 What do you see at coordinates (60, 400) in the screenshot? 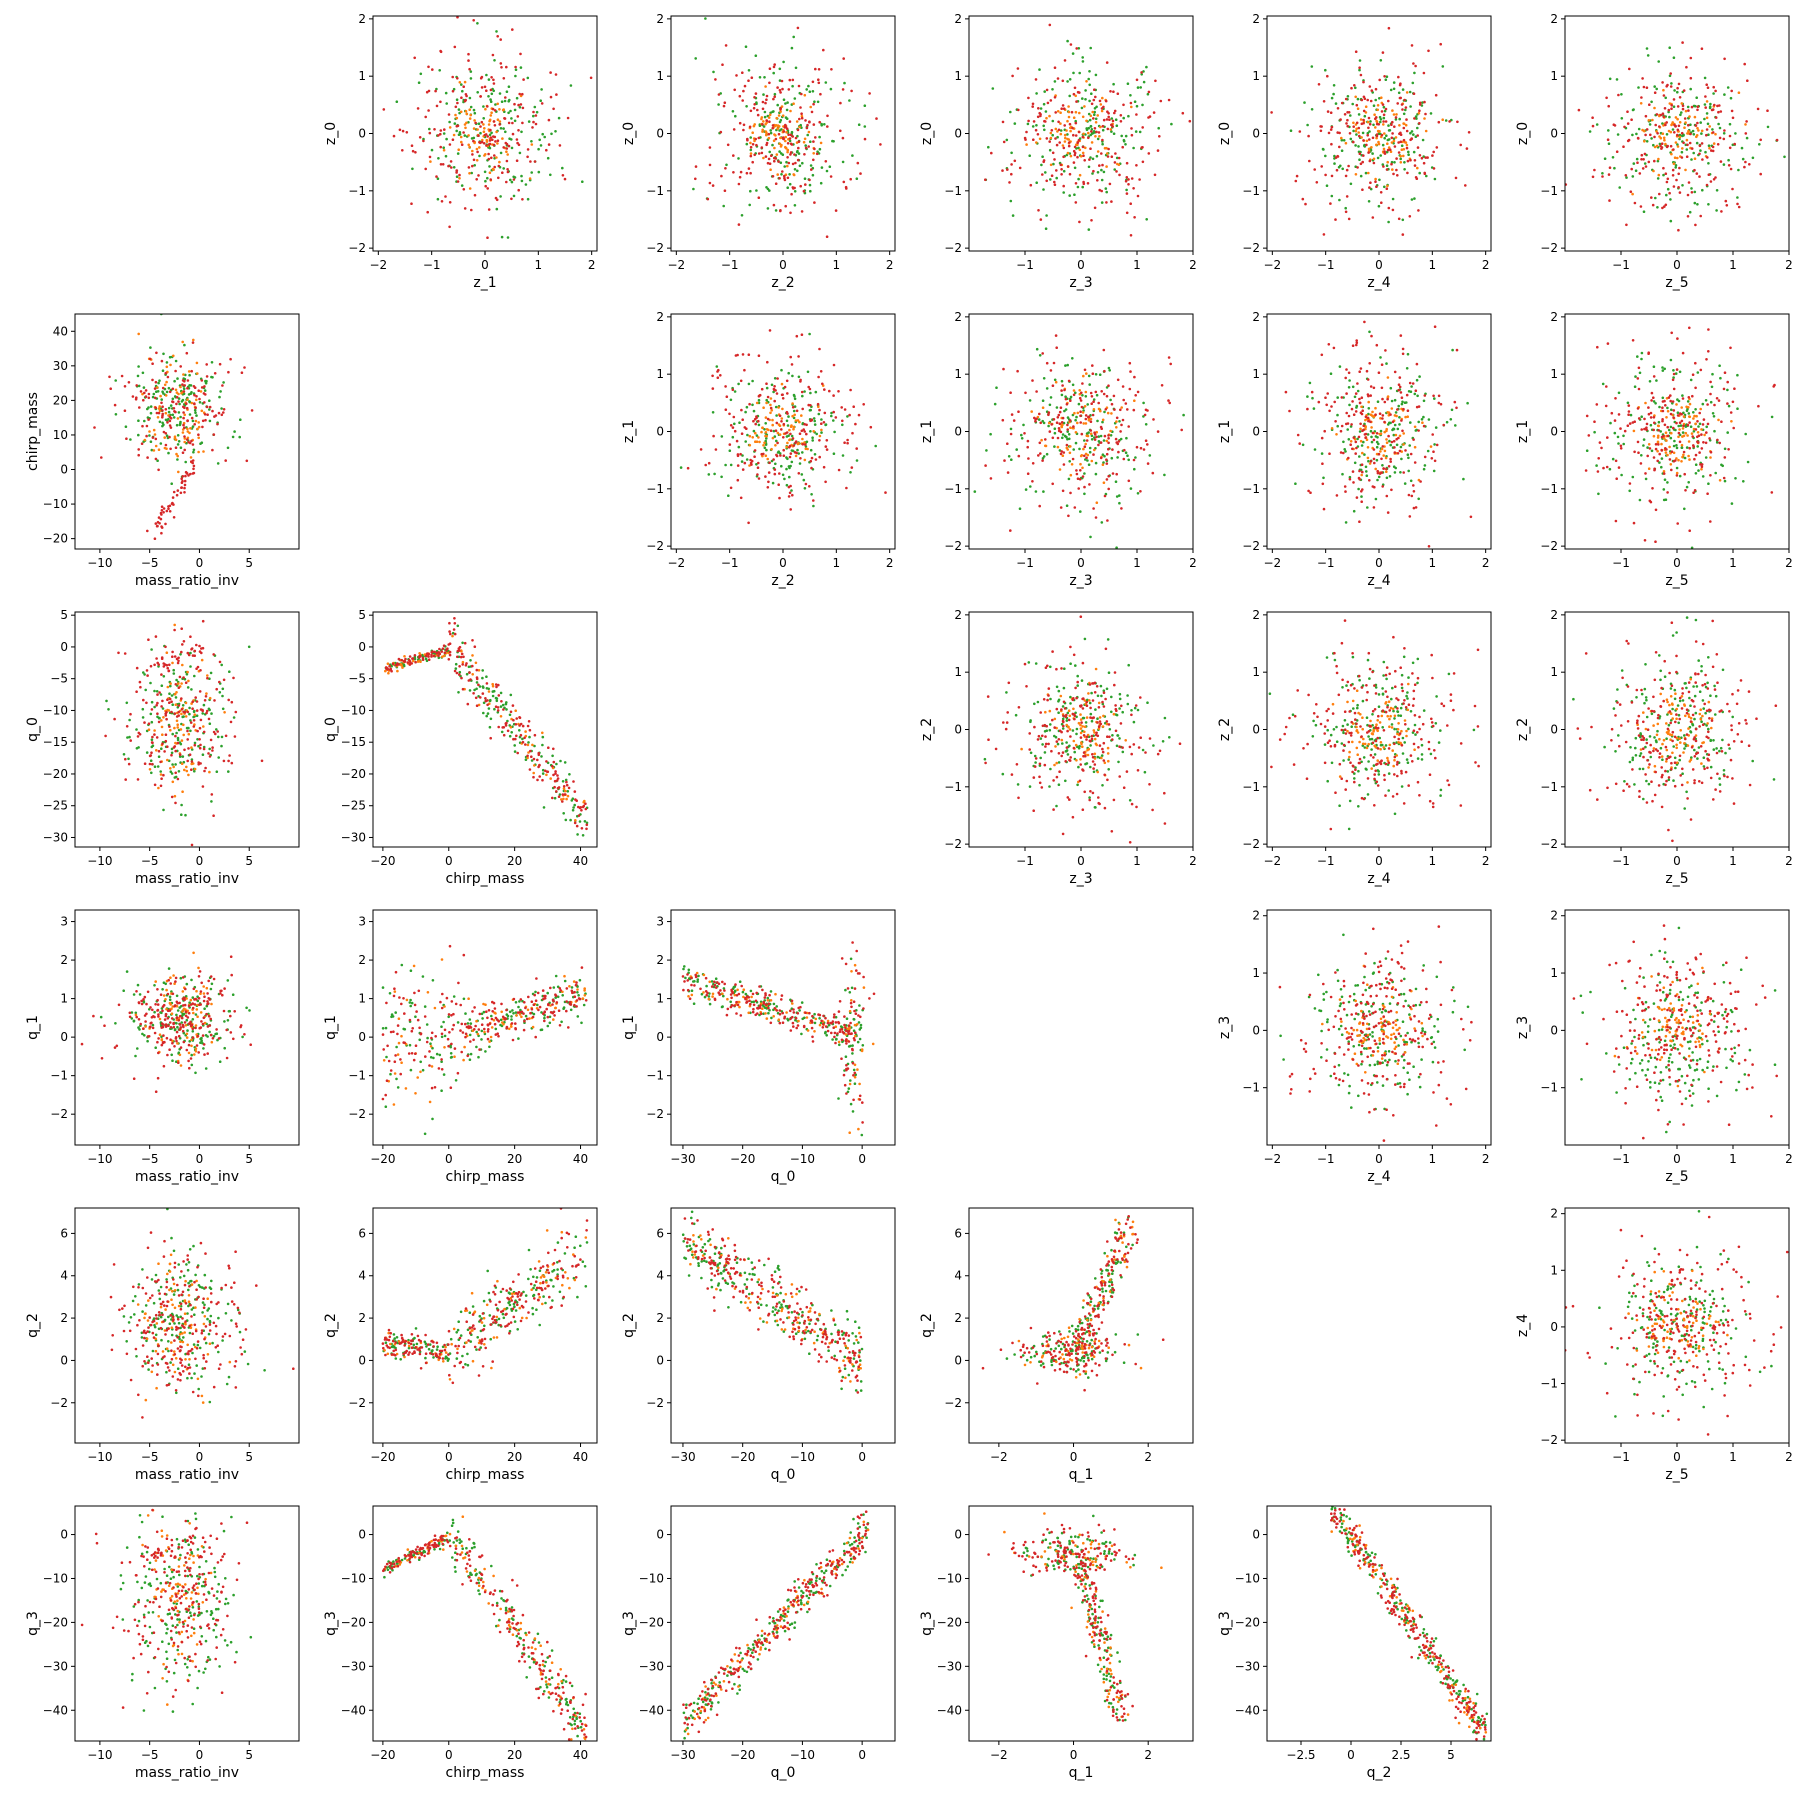
I see `y-tick-label: 20` at bounding box center [60, 400].